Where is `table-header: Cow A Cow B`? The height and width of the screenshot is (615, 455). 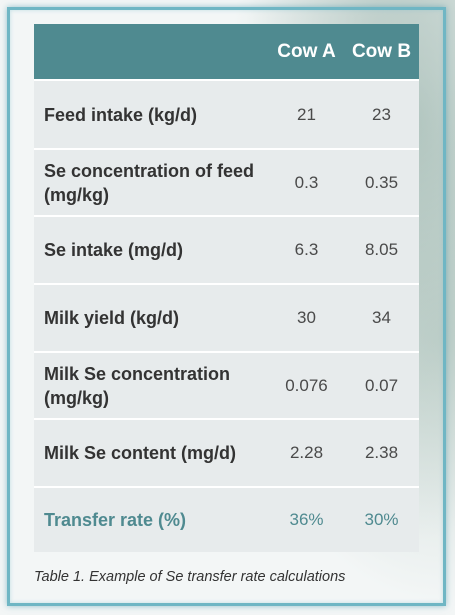
table-header: Cow A Cow B is located at coordinates (226, 51).